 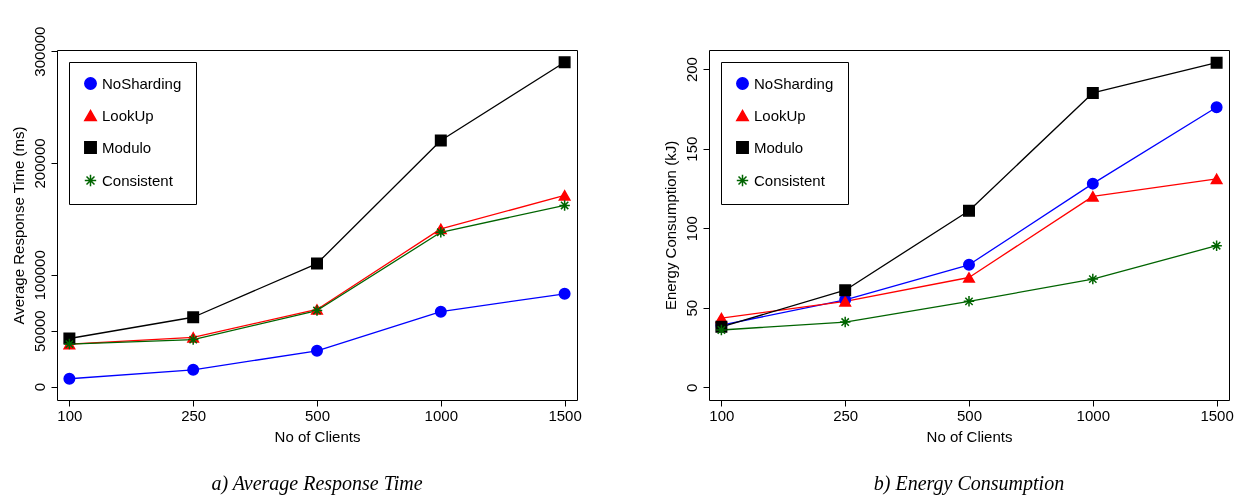 I want to click on y-tick-label: 150, so click(x=691, y=149).